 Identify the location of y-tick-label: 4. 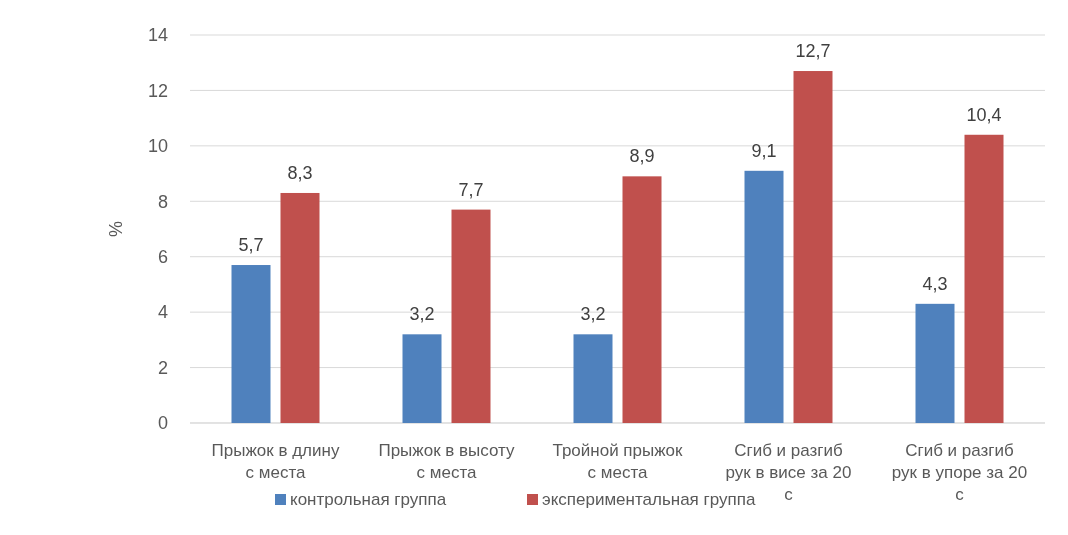
(162, 312).